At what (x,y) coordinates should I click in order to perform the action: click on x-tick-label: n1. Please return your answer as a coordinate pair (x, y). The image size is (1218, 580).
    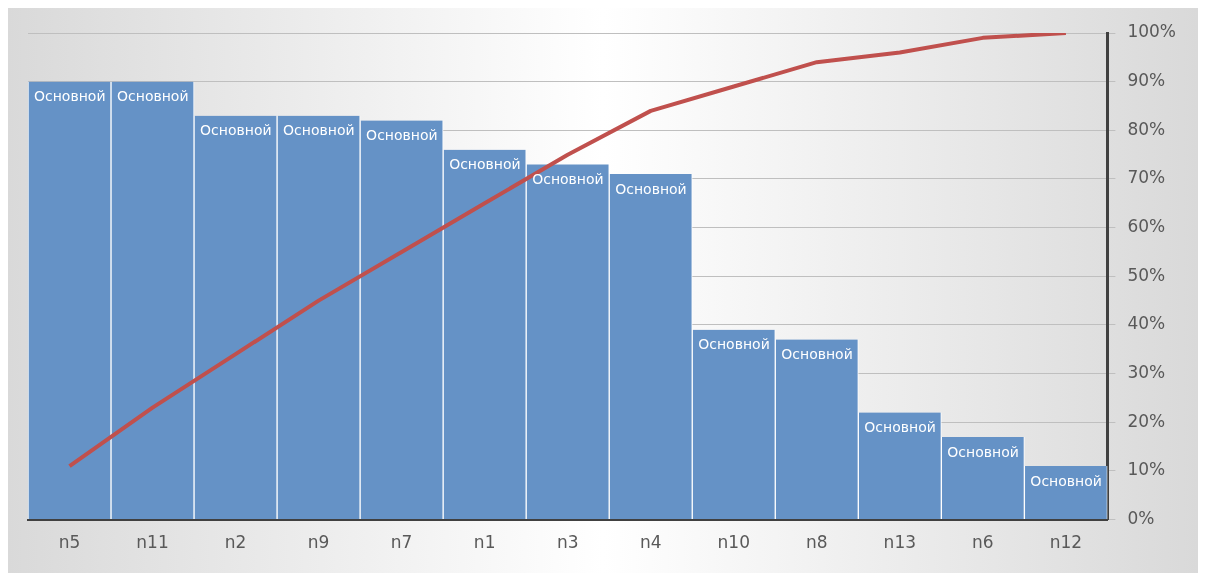
    Looking at the image, I should click on (484, 542).